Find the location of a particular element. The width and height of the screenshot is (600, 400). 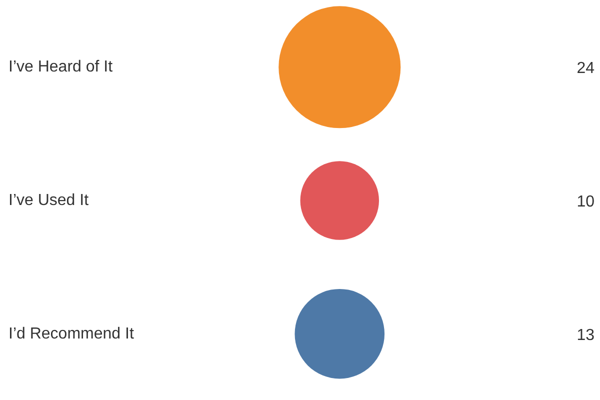

data-label: 13 is located at coordinates (585, 335).